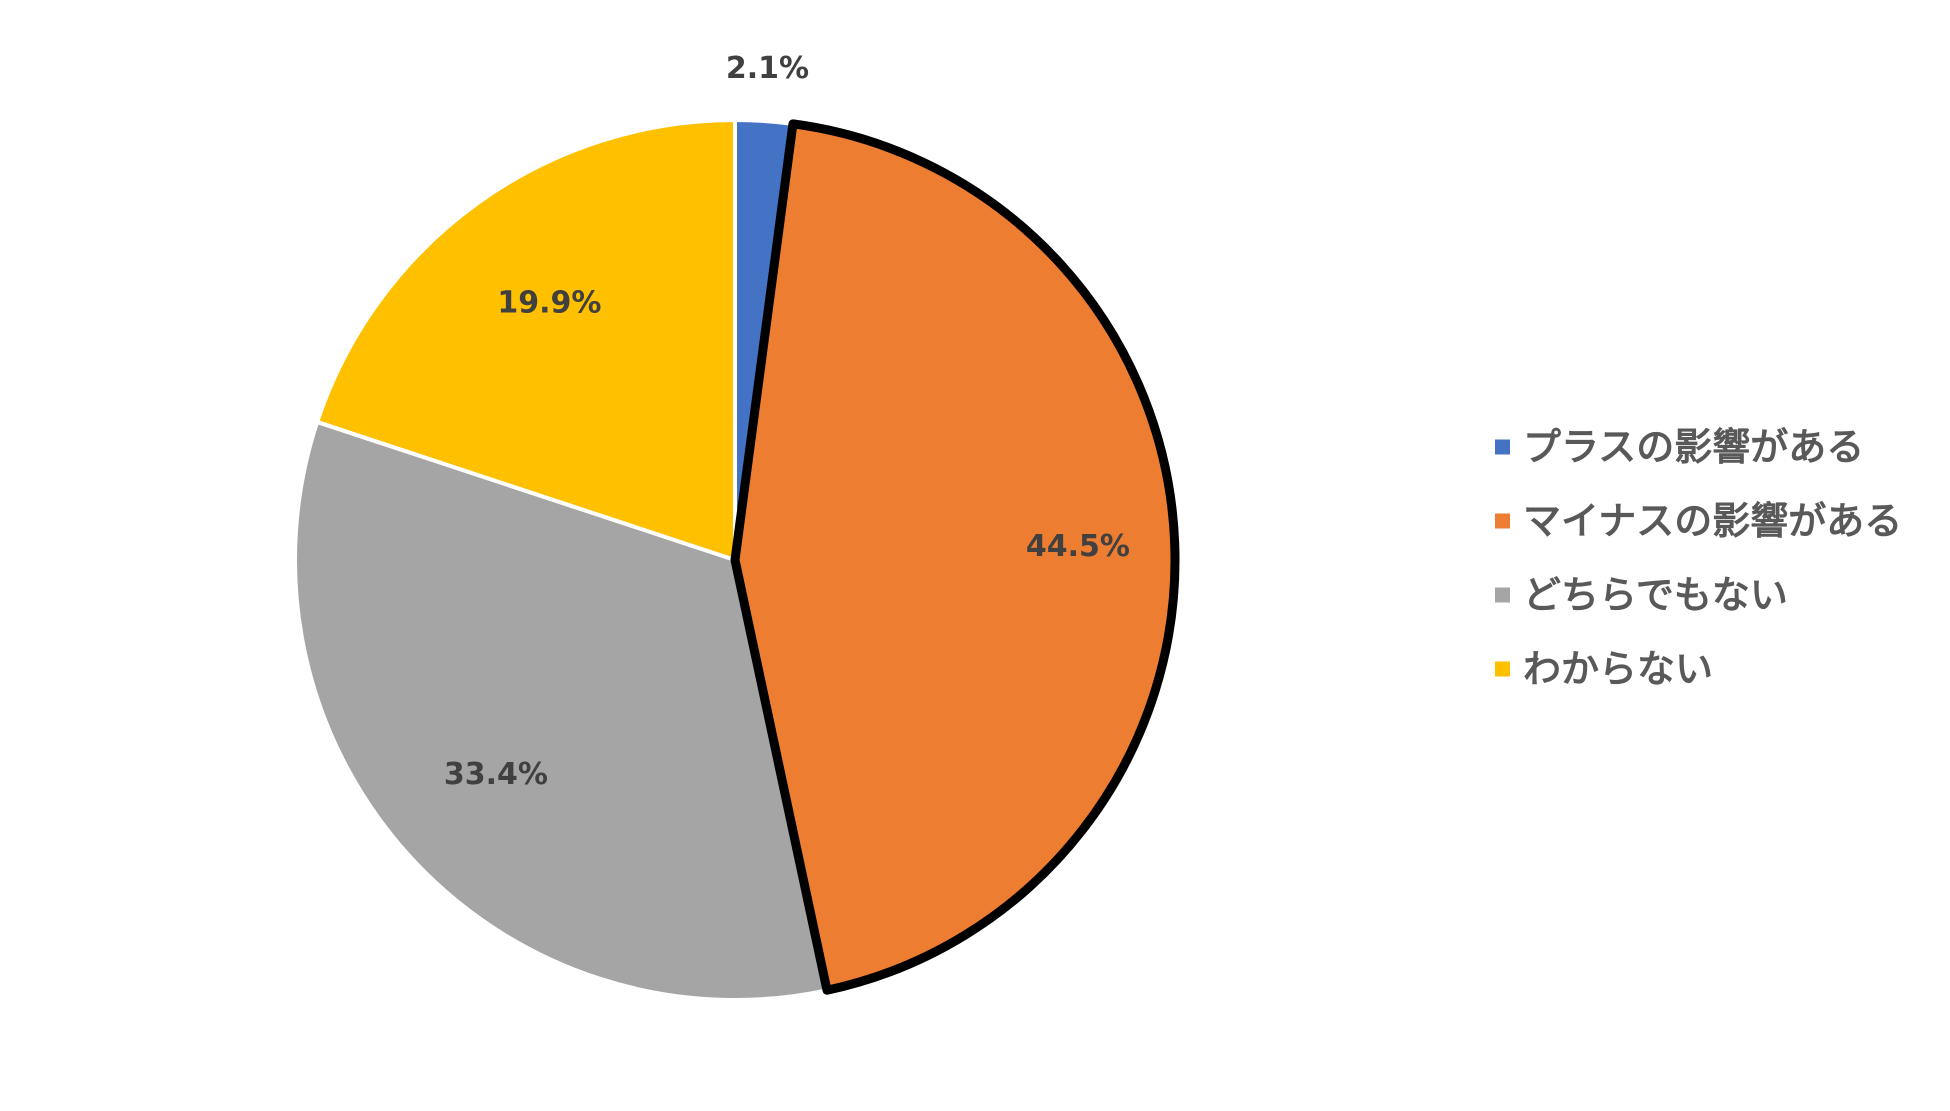 The width and height of the screenshot is (1950, 1111). Describe the element at coordinates (1502, 669) in the screenshot. I see `legend-swatch-unknown` at that location.